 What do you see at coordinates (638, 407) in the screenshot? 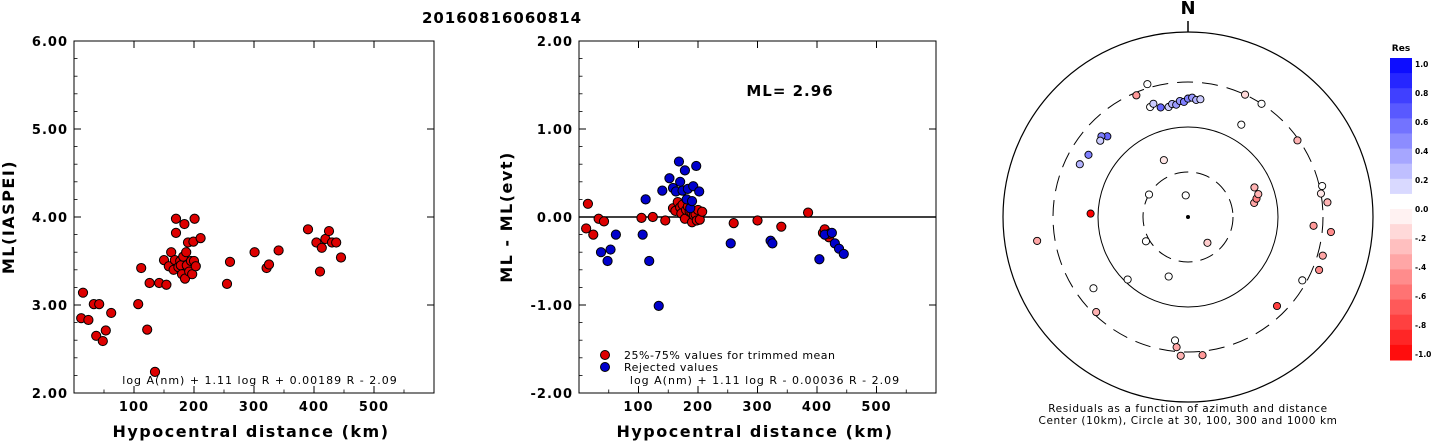
I see `x-tick-label: 100` at bounding box center [638, 407].